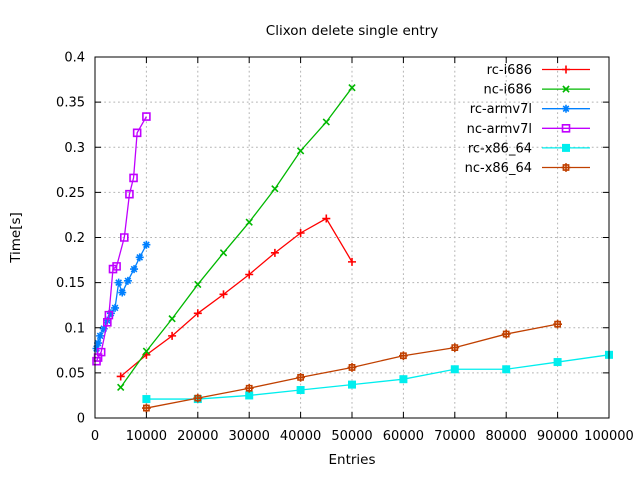 This screenshot has height=484, width=640. I want to click on x-tick-label: 60000, so click(403, 436).